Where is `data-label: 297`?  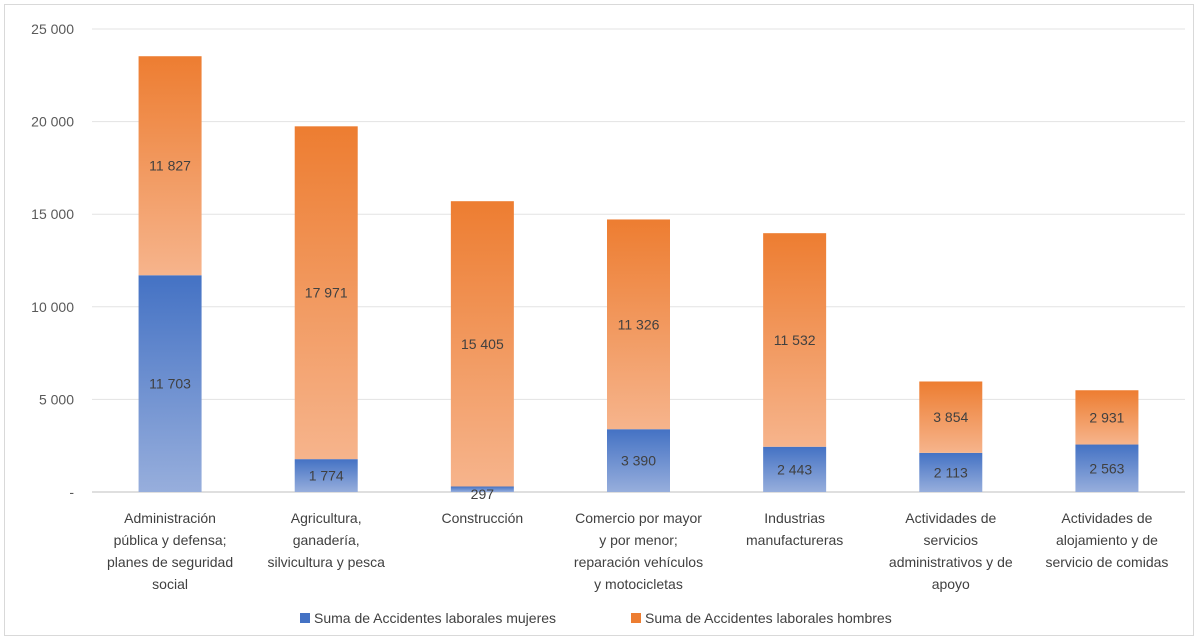
data-label: 297 is located at coordinates (483, 494).